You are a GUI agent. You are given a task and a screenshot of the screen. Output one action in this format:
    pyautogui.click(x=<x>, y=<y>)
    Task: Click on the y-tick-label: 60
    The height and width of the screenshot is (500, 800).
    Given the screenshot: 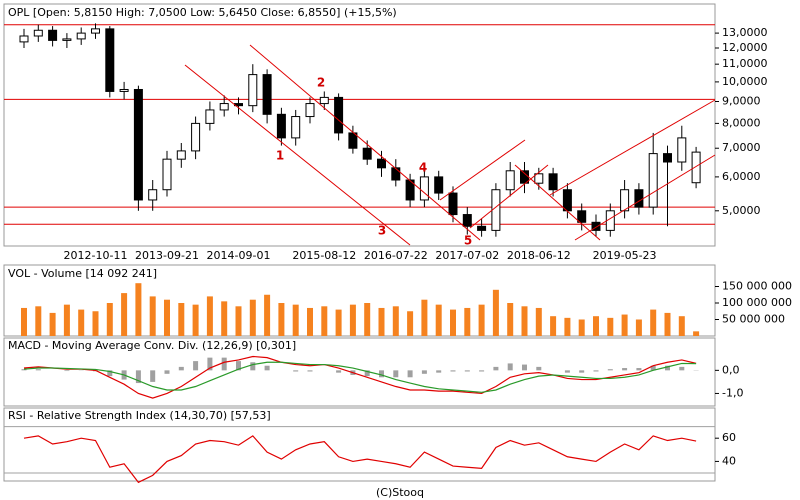 What is the action you would take?
    pyautogui.click(x=729, y=437)
    